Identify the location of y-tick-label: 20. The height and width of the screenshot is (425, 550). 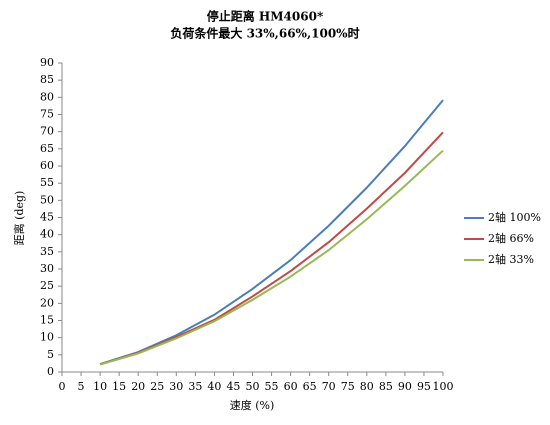
(47, 302).